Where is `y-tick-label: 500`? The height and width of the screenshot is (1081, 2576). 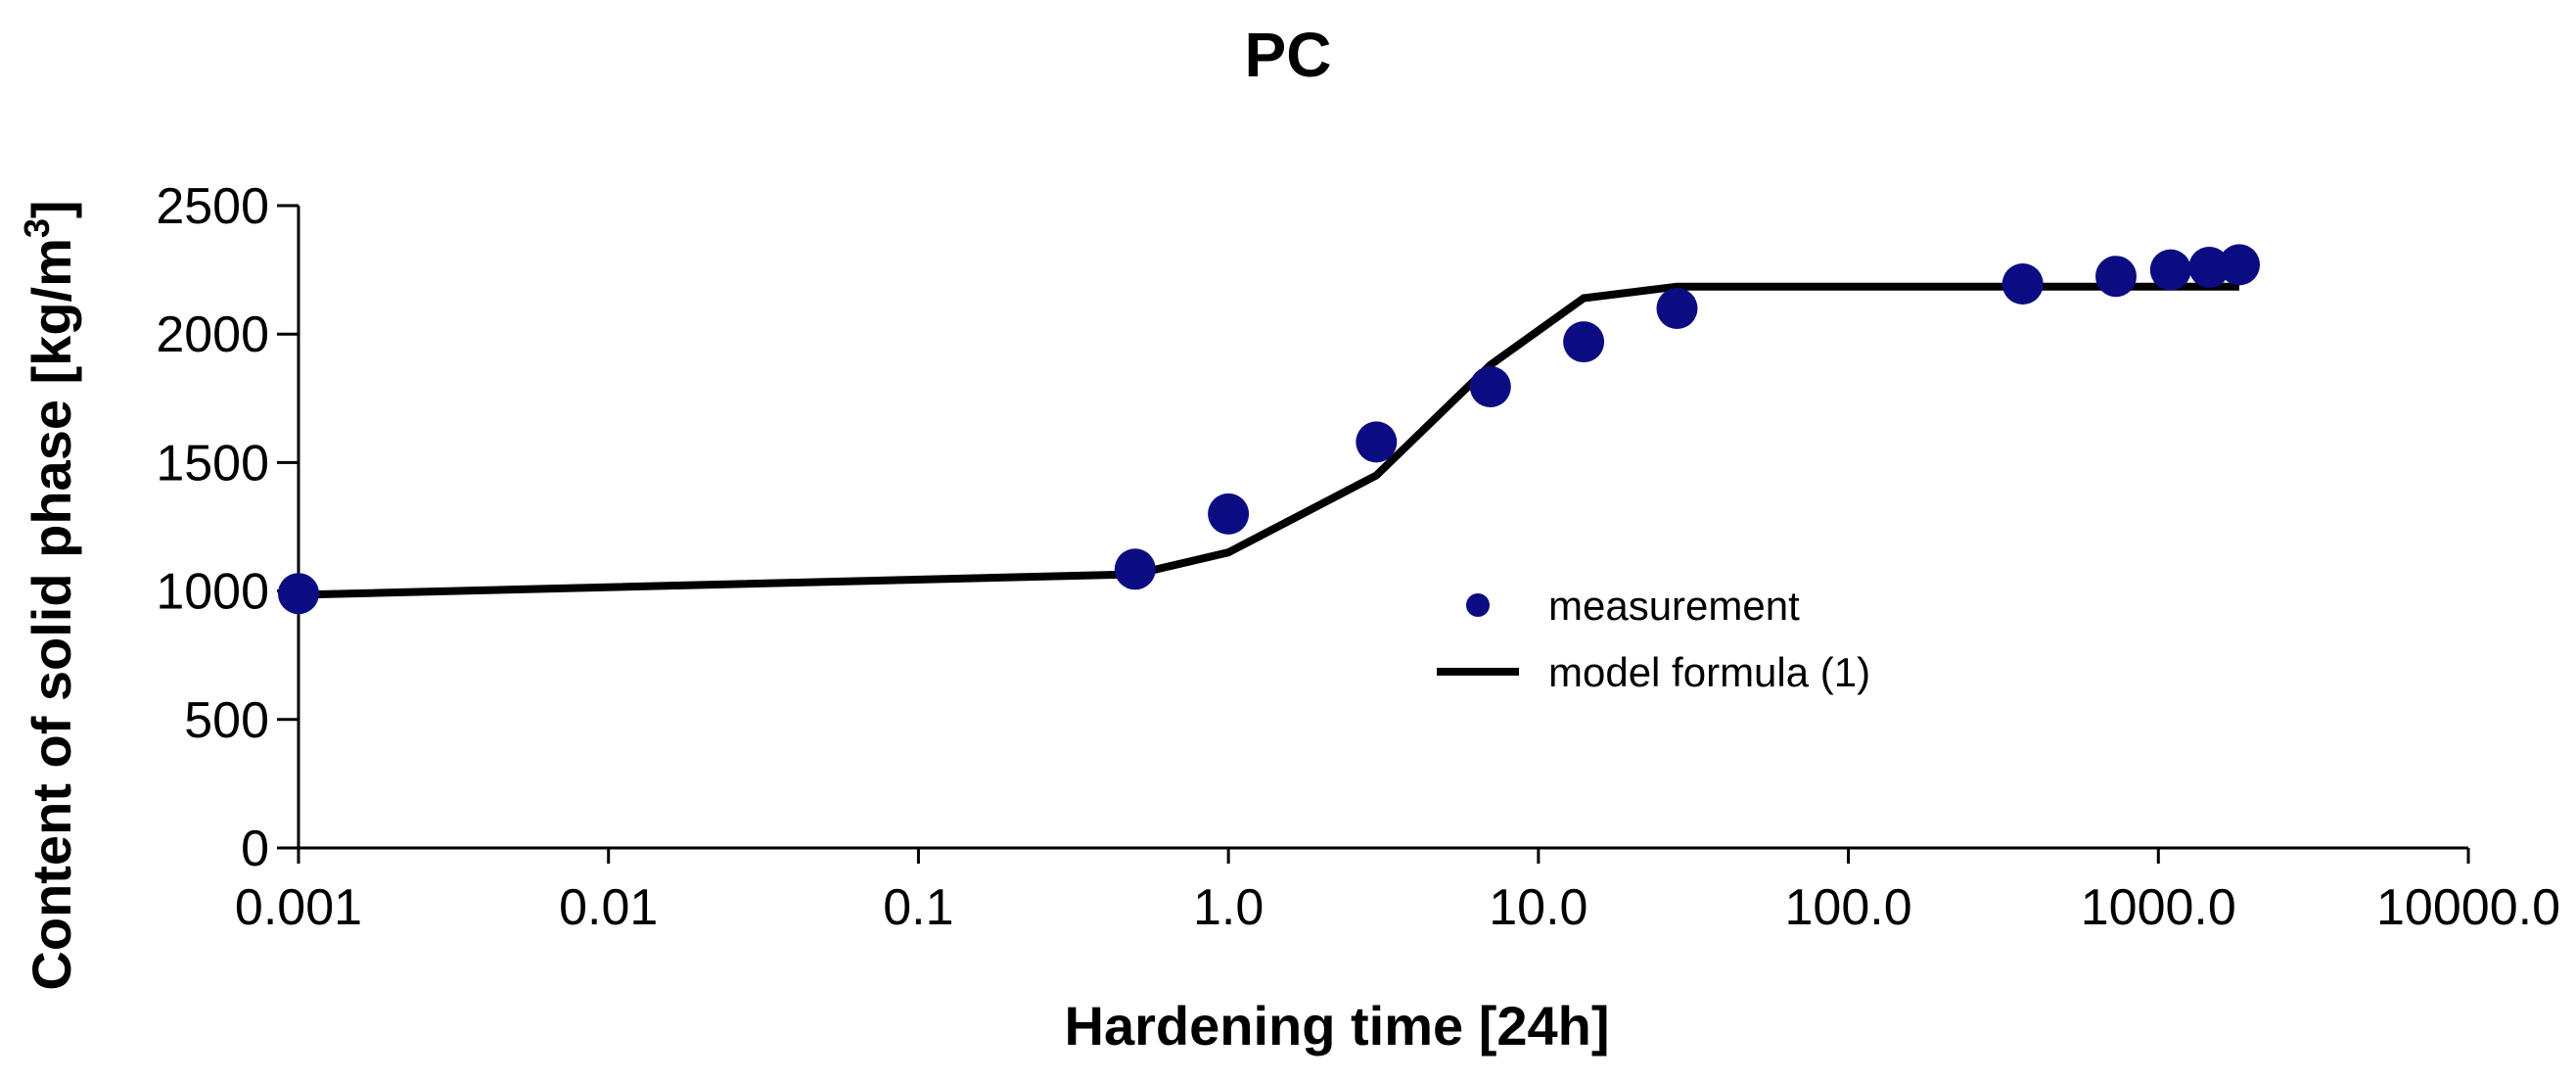
y-tick-label: 500 is located at coordinates (226, 720).